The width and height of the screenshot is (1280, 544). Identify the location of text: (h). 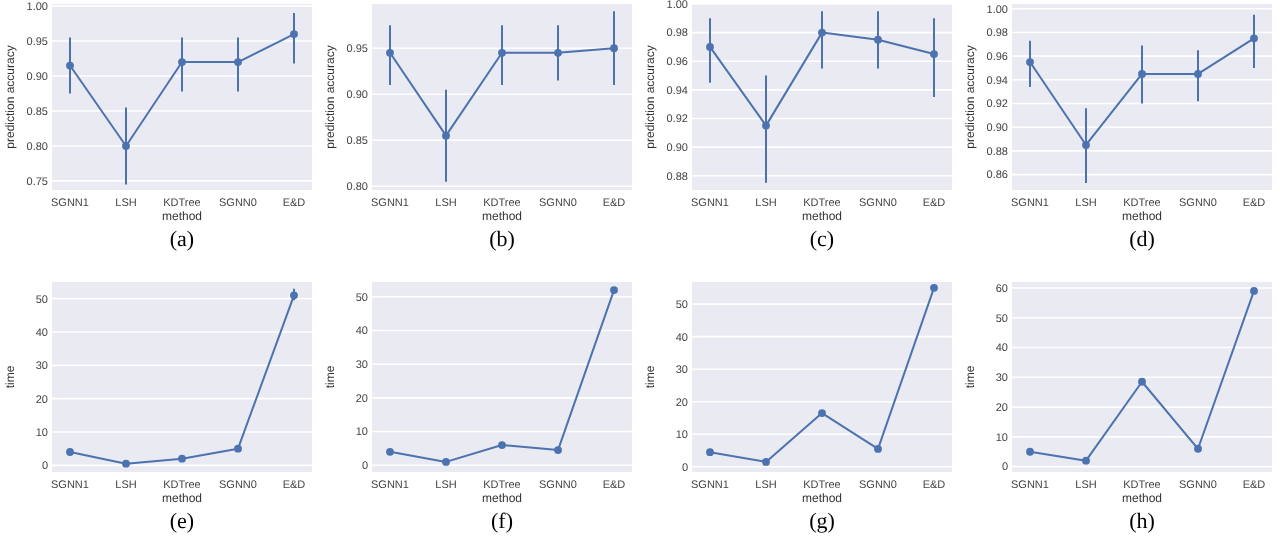
(1142, 522).